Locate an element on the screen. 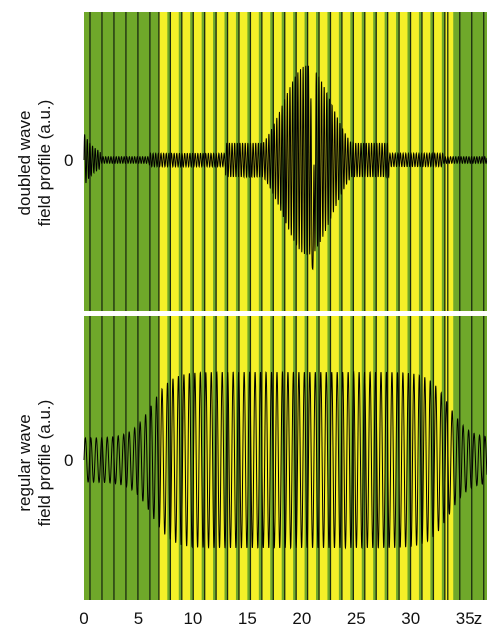 Image resolution: width=487 pixels, height=631 pixels. x-tick-label: 10 is located at coordinates (192, 618).